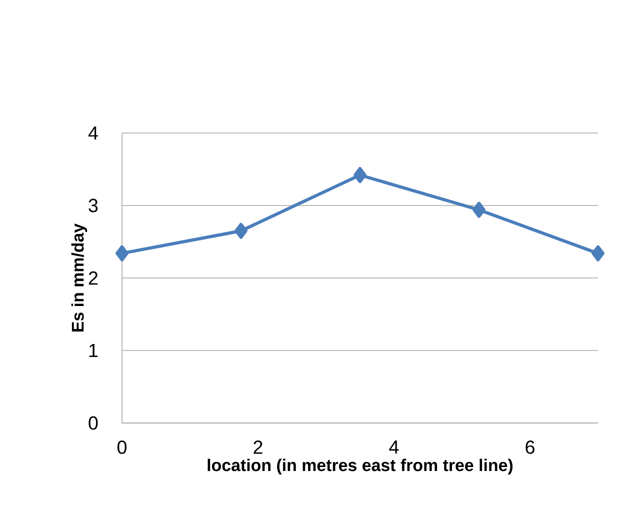 The image size is (641, 532). What do you see at coordinates (394, 447) in the screenshot?
I see `x-tick-label: 4` at bounding box center [394, 447].